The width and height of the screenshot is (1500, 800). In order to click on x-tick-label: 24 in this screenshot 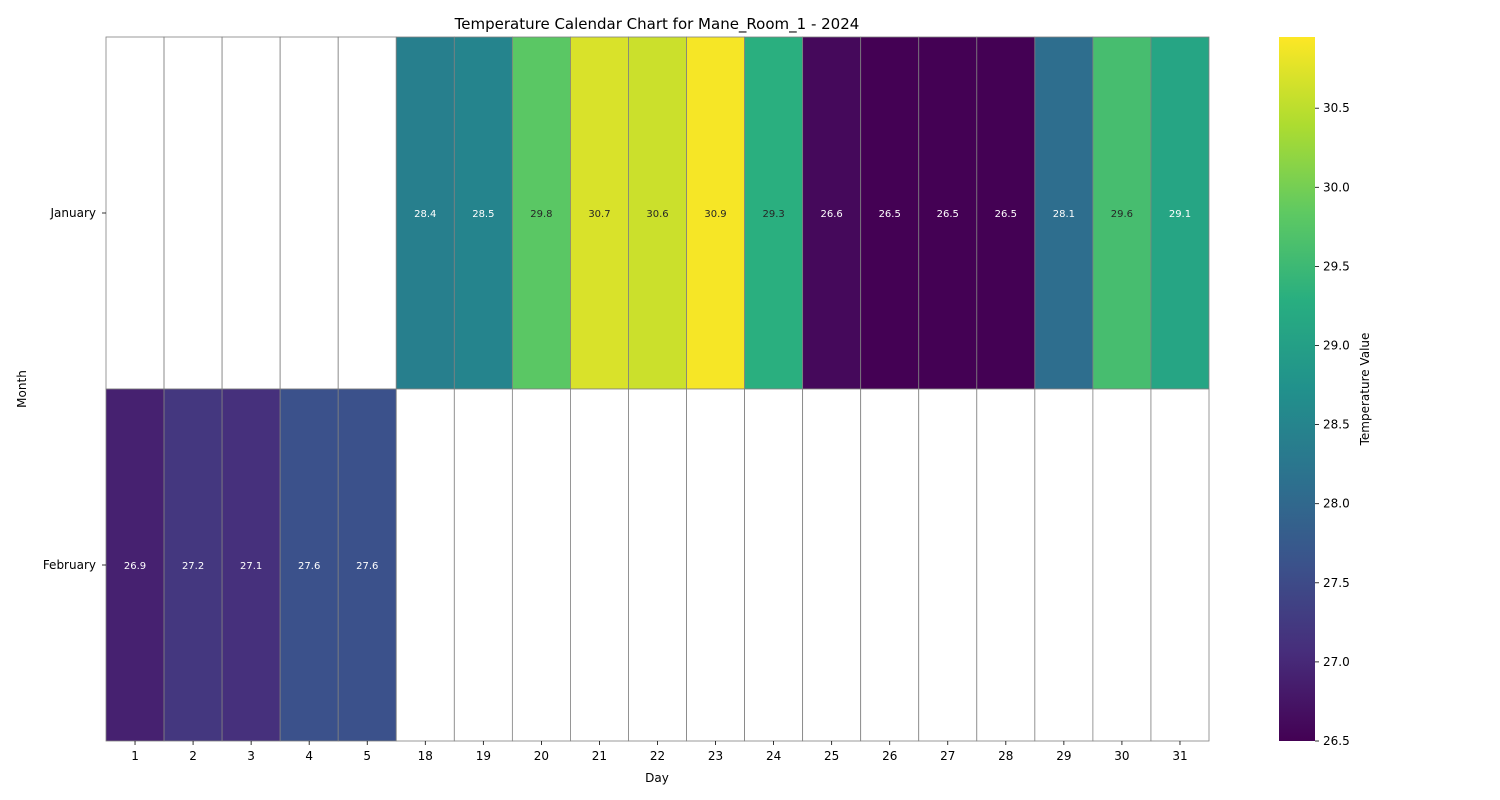, I will do `click(773, 756)`.